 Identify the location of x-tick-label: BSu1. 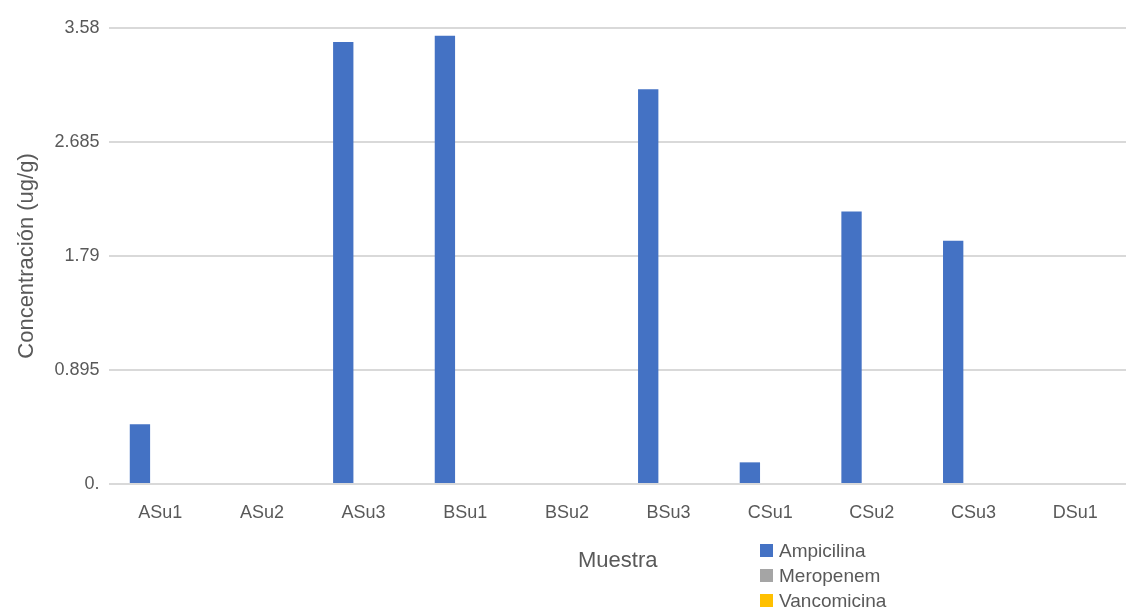
(465, 511).